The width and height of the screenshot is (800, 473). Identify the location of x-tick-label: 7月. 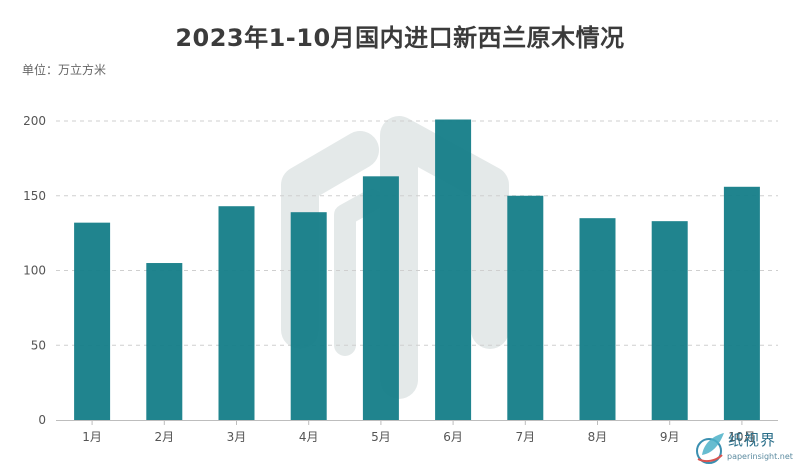
(525, 437).